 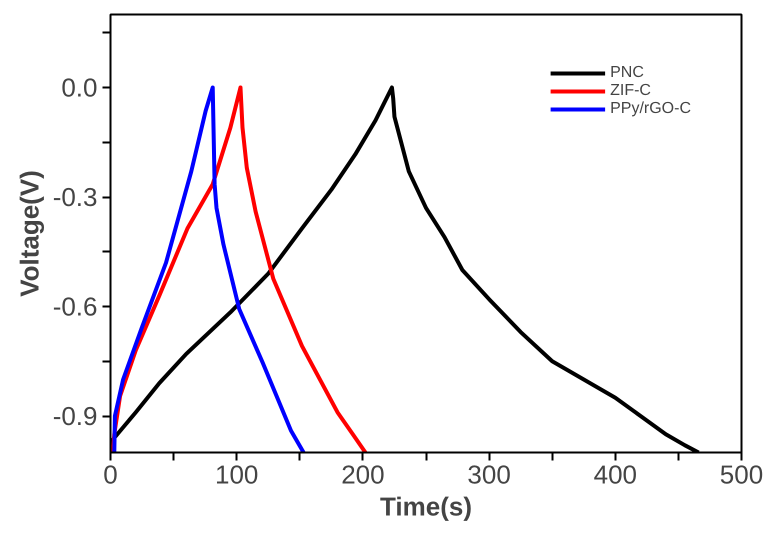 What do you see at coordinates (75, 197) in the screenshot?
I see `y-tick-label: -0.3` at bounding box center [75, 197].